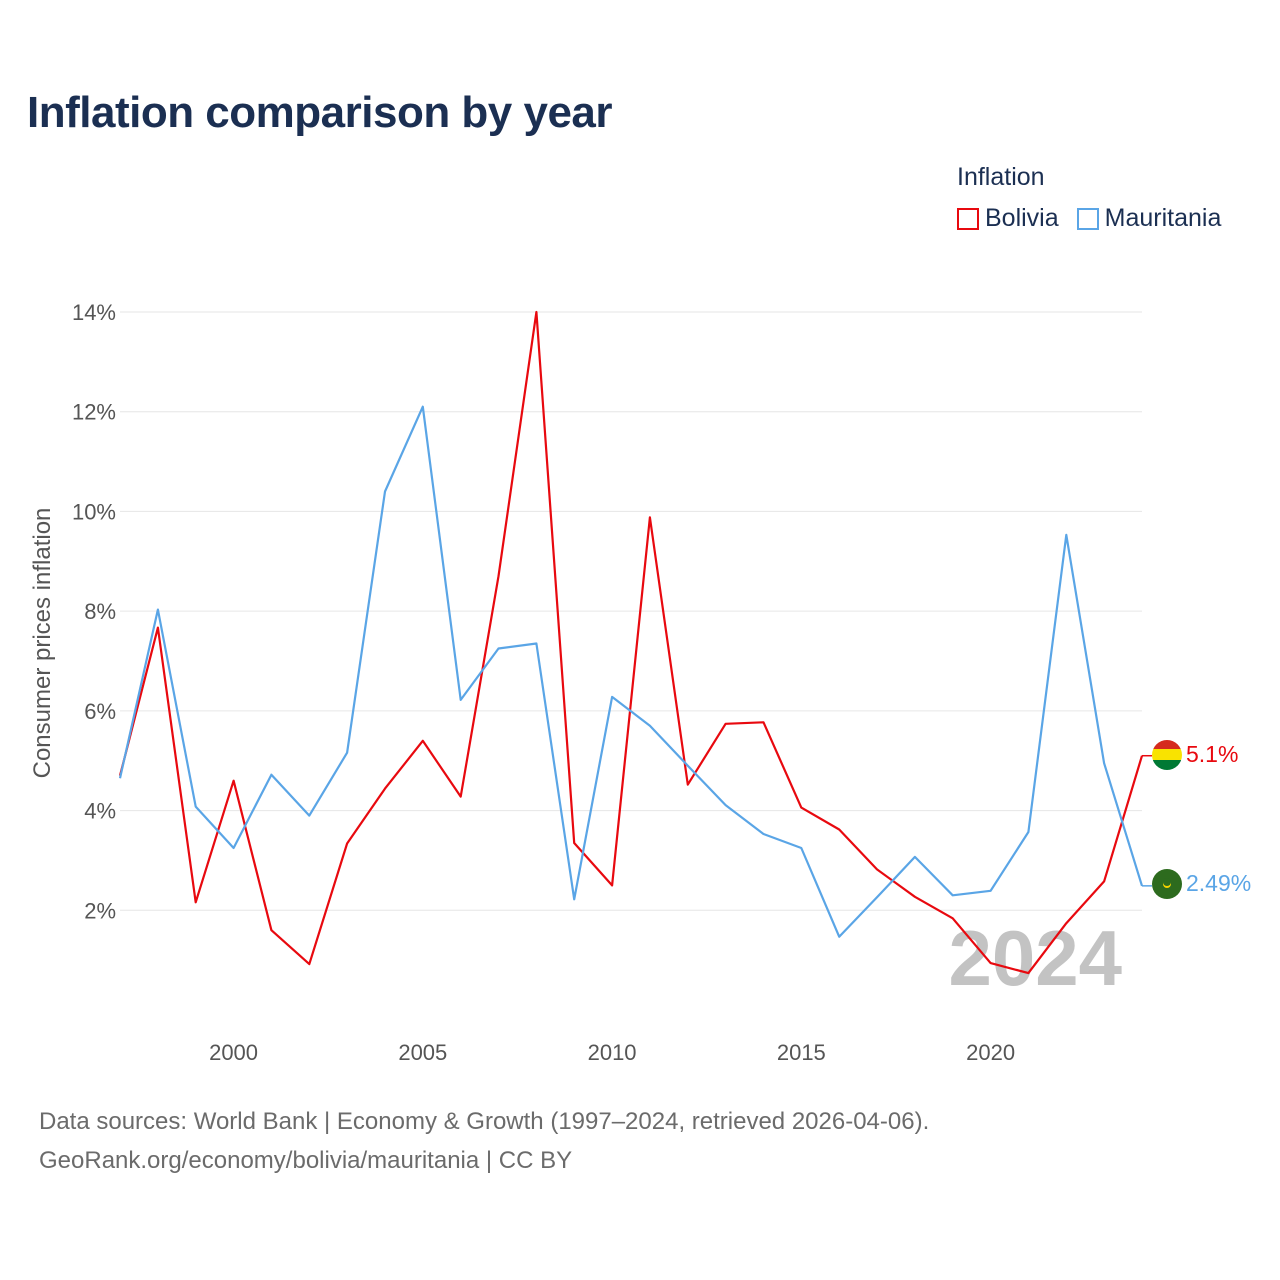  Describe the element at coordinates (100, 910) in the screenshot. I see `y-tick-label: 2%` at that location.